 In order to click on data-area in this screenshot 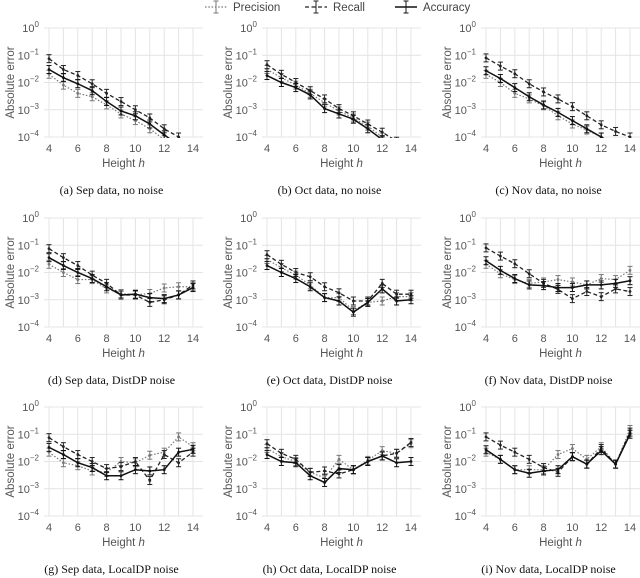, I will do `click(339, 462)`.